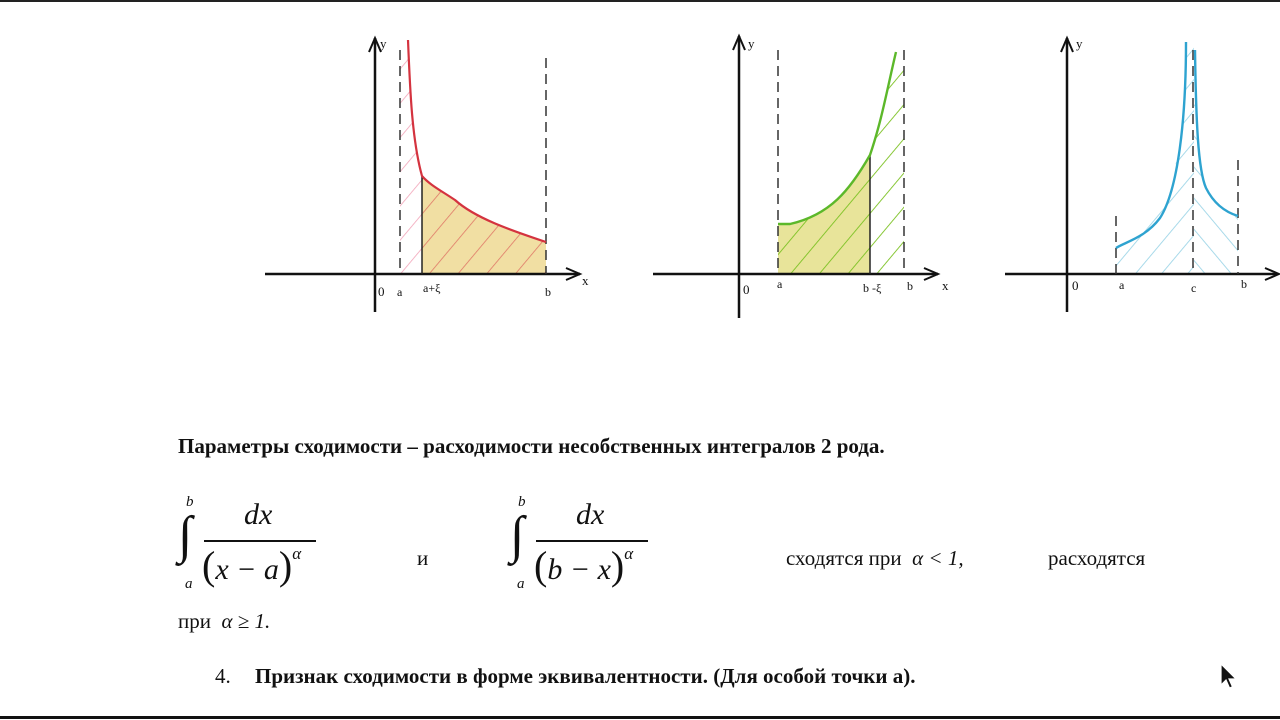 The image size is (1280, 720). What do you see at coordinates (1151, 145) in the screenshot?
I see `curve-left` at bounding box center [1151, 145].